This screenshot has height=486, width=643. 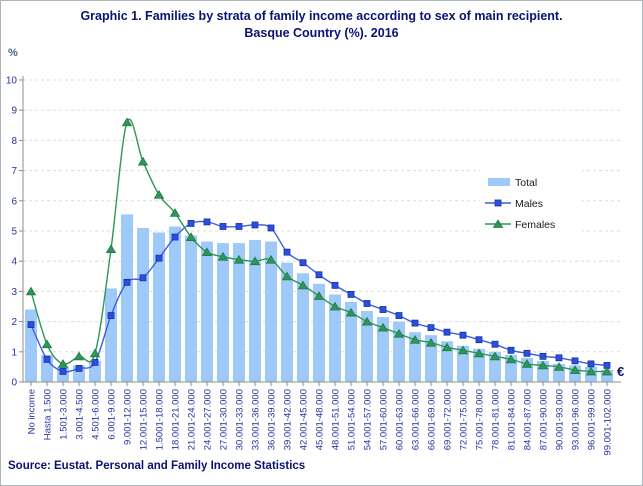 What do you see at coordinates (192, 419) in the screenshot?
I see `x-tick-label: 21.001-24.000` at bounding box center [192, 419].